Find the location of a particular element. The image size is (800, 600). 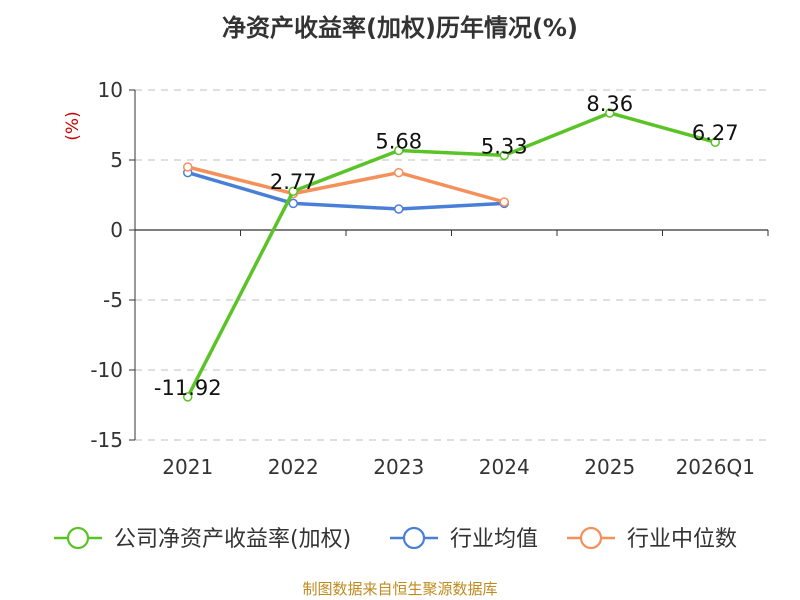

legend-item: 公司净资产收益率(加权) is located at coordinates (202, 539).